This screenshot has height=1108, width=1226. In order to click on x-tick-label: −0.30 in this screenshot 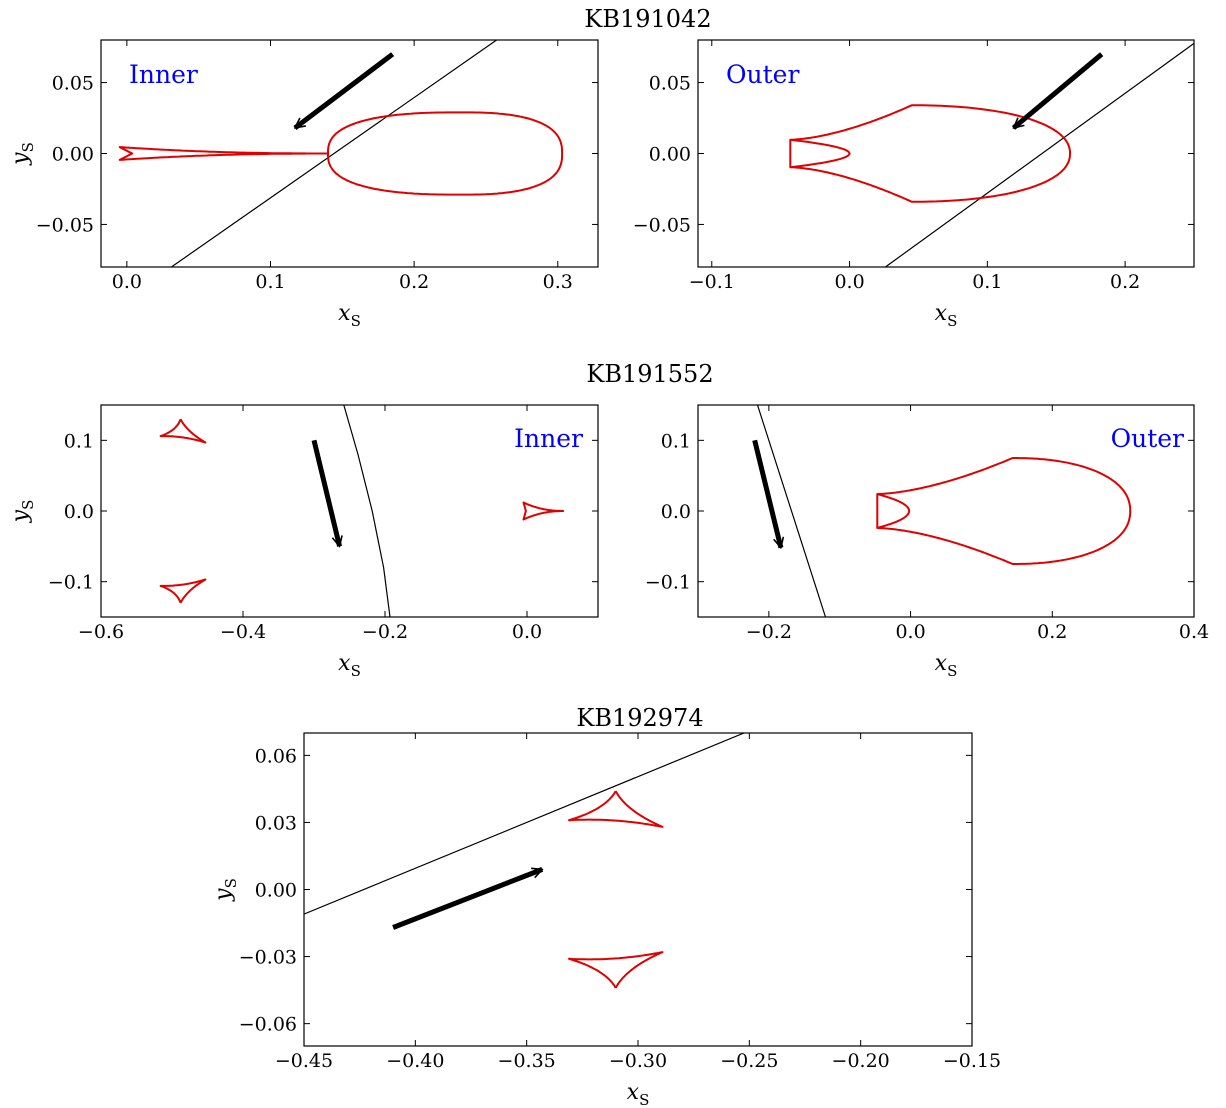, I will do `click(638, 1061)`.